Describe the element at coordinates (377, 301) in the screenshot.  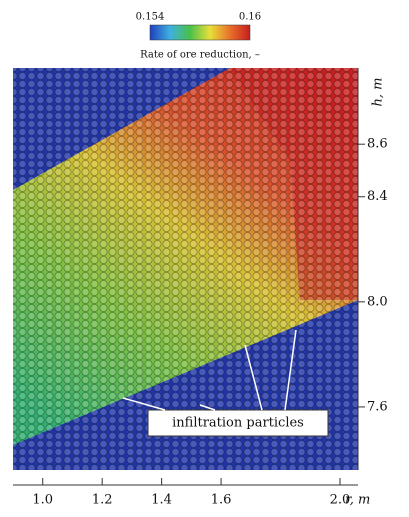
I see `y-tick-label: 8.0` at that location.